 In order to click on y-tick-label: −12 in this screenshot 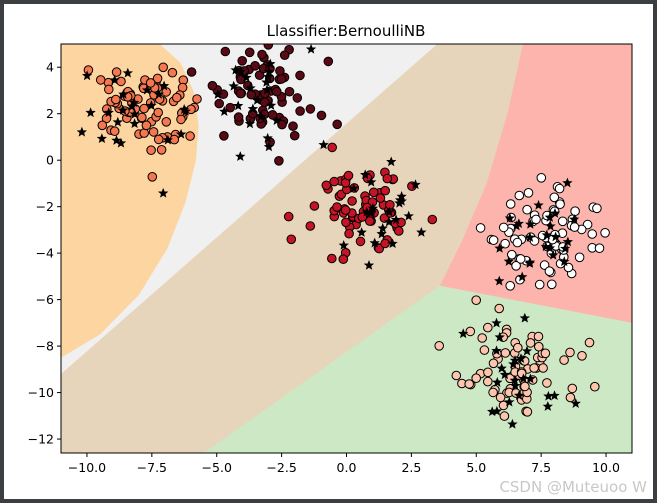, I will do `click(41, 439)`.